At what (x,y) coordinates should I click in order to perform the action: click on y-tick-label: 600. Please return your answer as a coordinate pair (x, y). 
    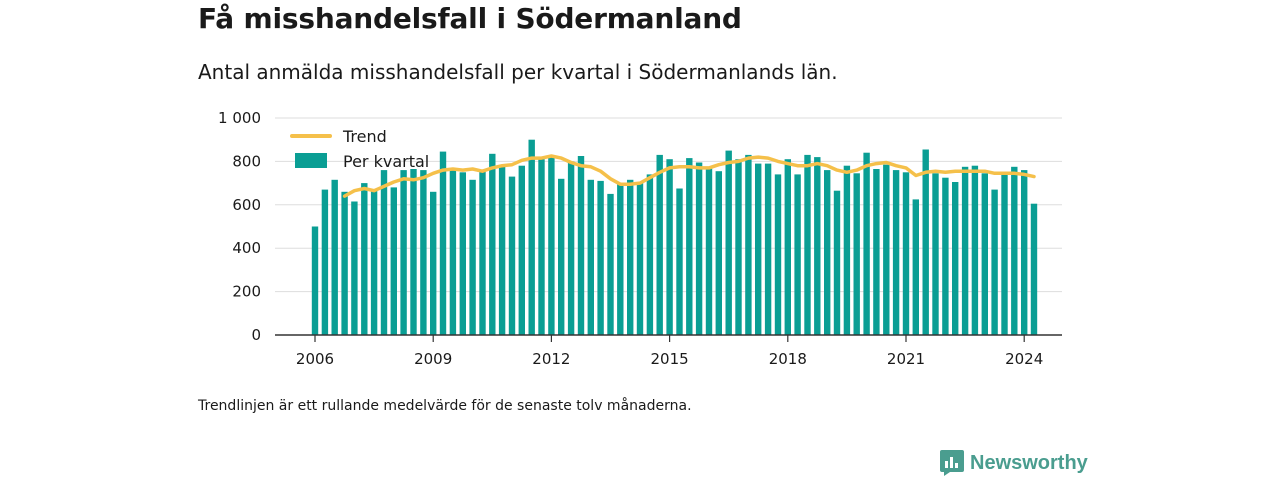
    Looking at the image, I should click on (246, 205).